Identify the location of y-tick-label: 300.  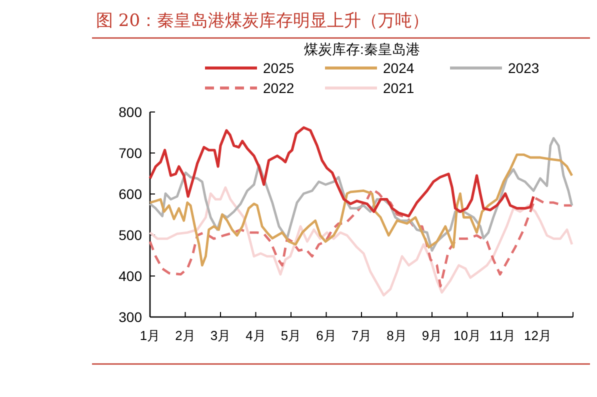
(130, 317).